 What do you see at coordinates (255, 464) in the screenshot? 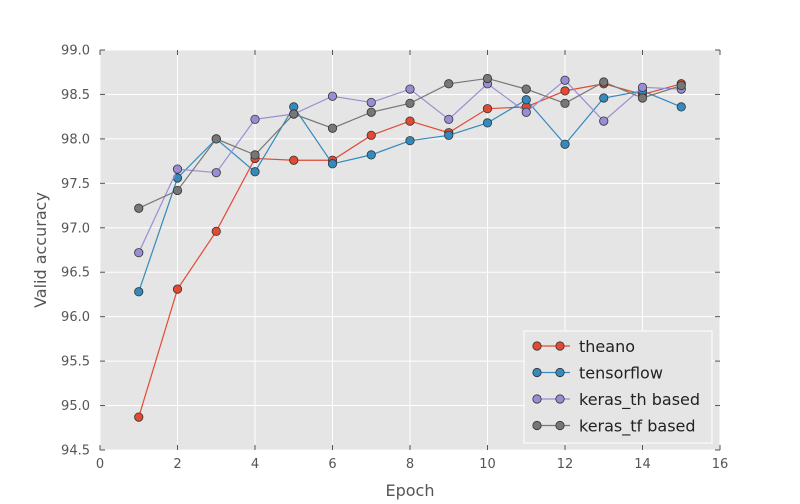
I see `x-tick-label: 4` at bounding box center [255, 464].